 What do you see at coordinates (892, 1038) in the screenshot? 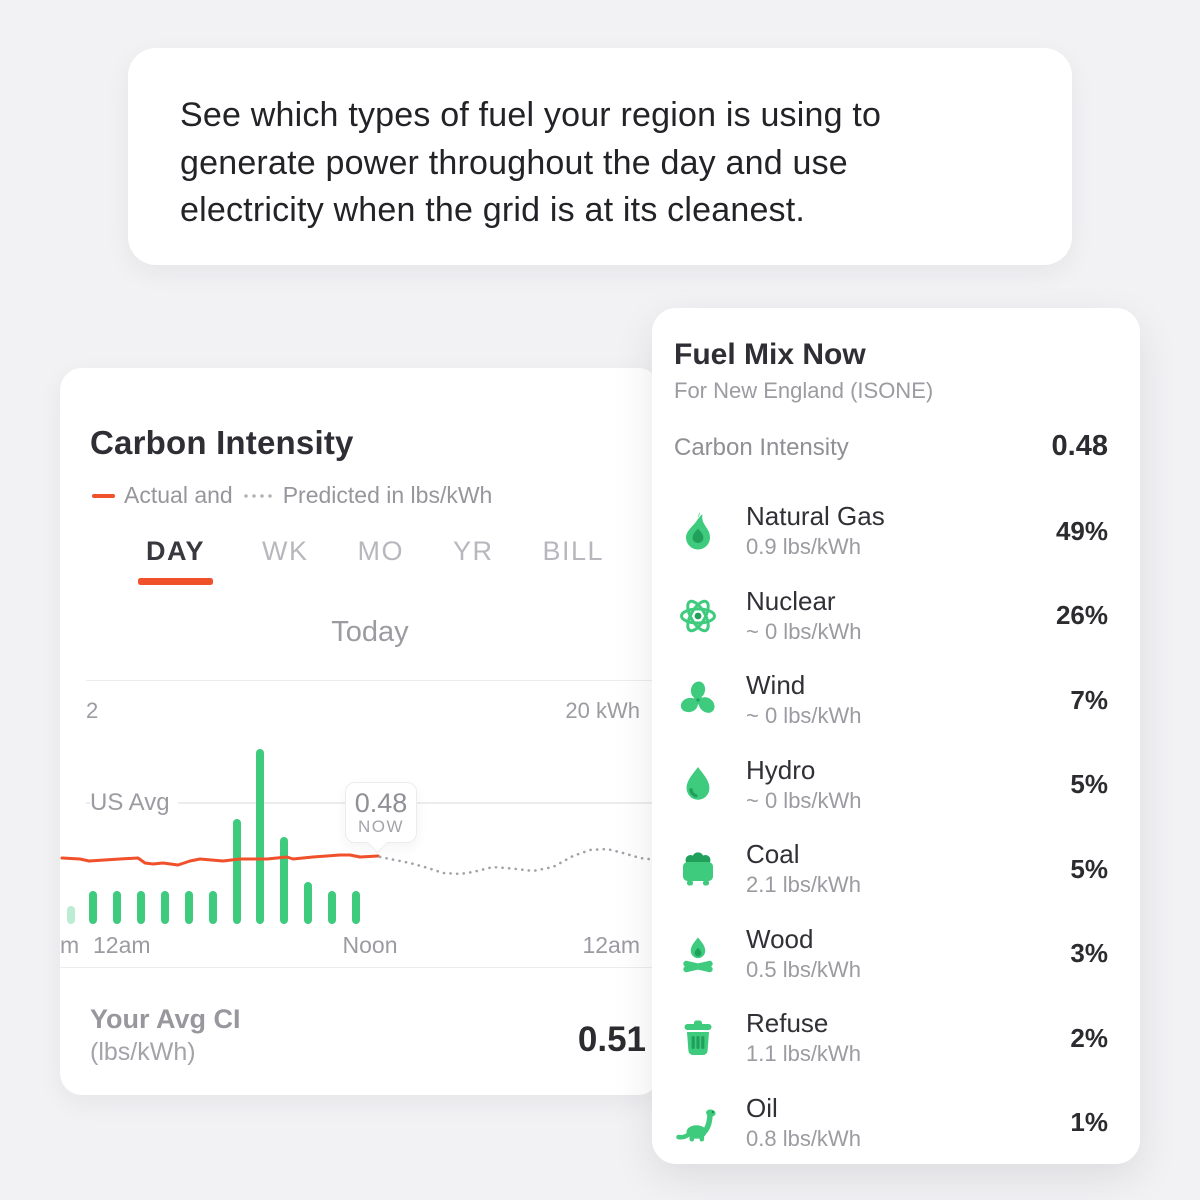
I see `fuel-row-refuse: Refuse 1.1 lbs/kWh 2%` at bounding box center [892, 1038].